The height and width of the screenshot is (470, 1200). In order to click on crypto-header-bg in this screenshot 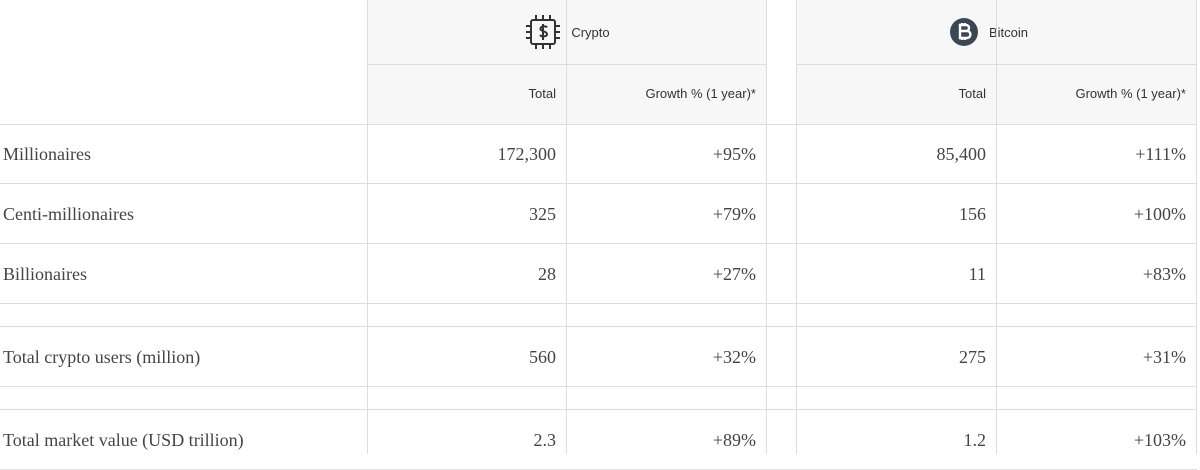, I will do `click(567, 62)`.